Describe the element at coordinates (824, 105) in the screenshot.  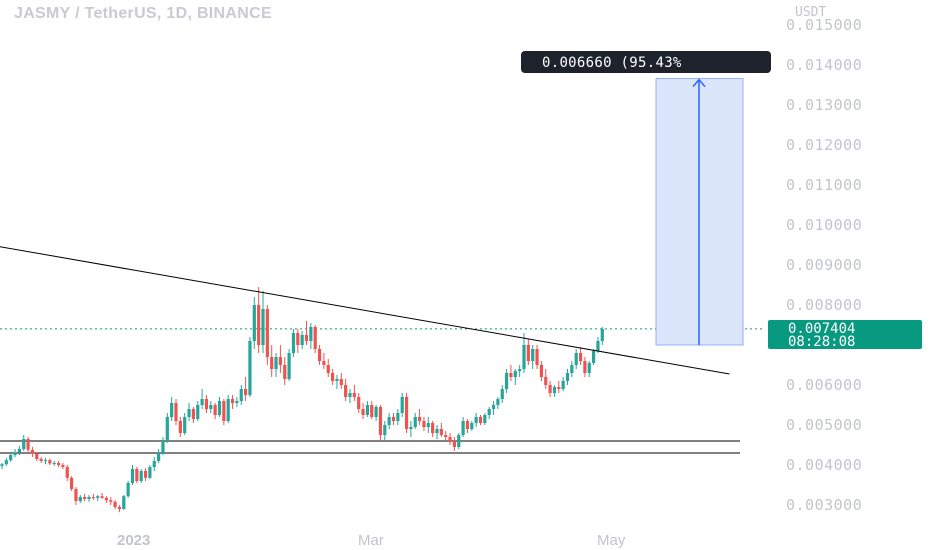
I see `price-tick: 0.013000` at that location.